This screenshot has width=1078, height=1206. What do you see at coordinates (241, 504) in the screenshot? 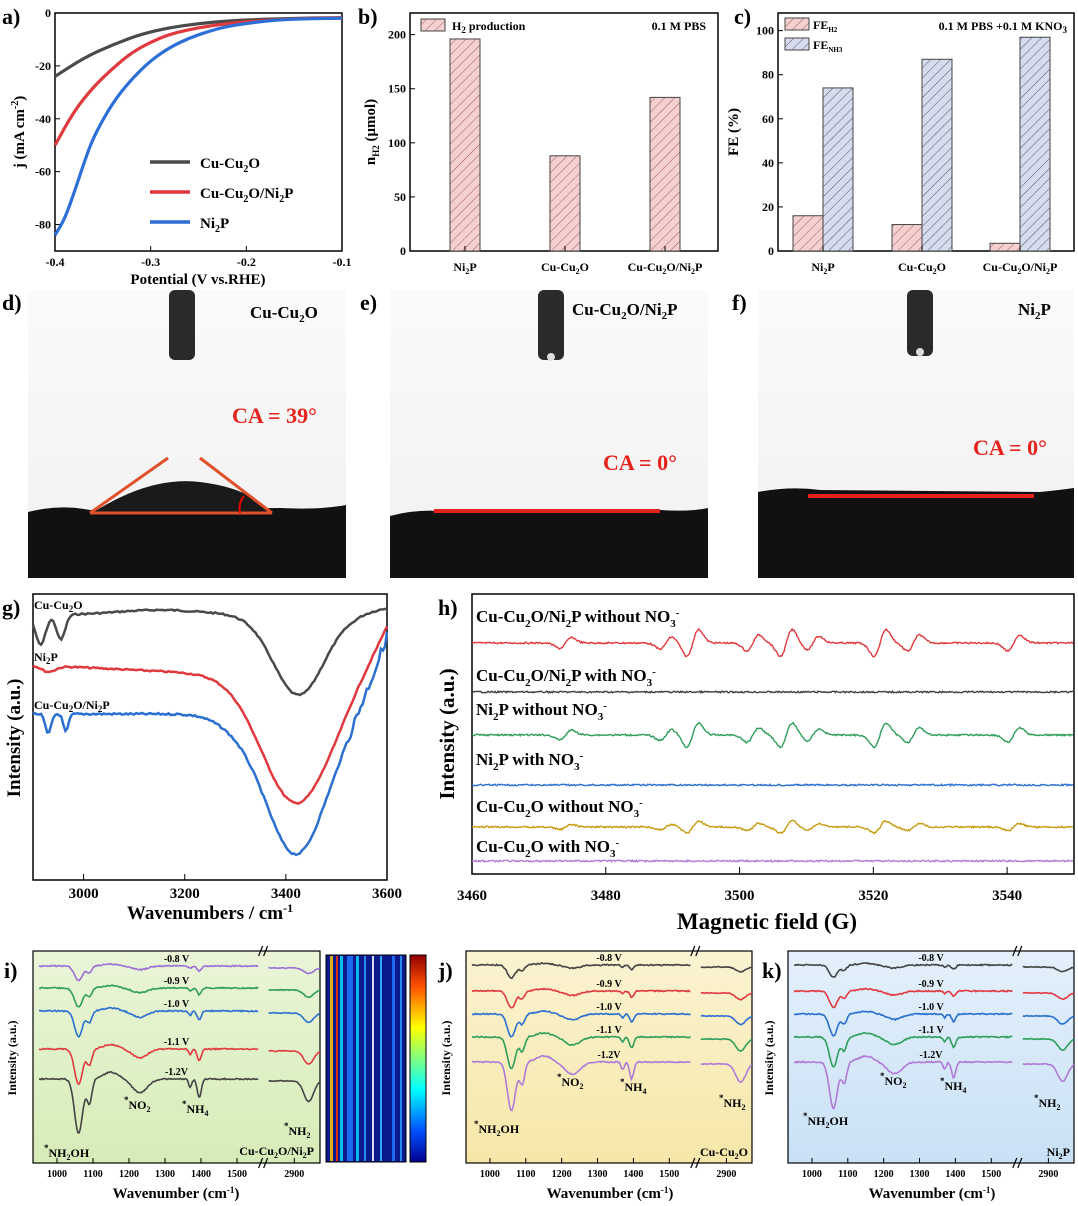
I see `d-angle-arc` at bounding box center [241, 504].